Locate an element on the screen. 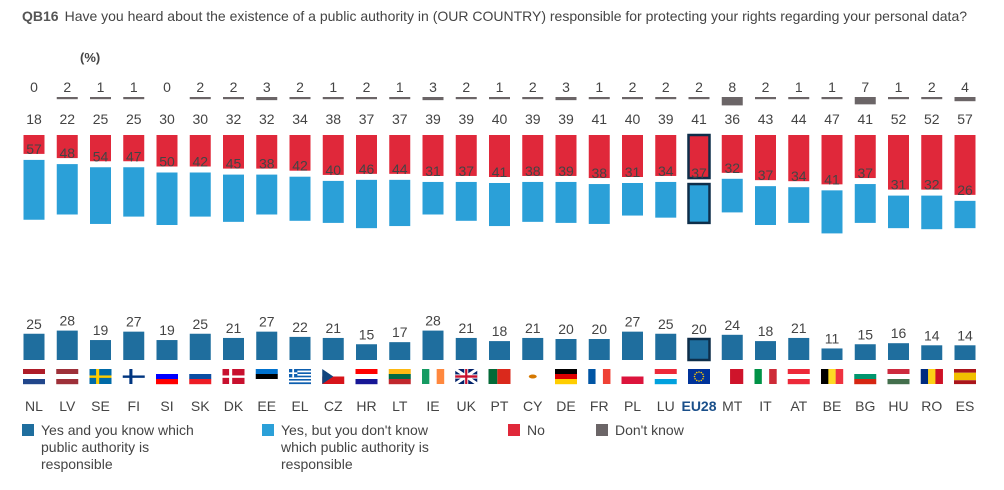  yes-know-bar-ee is located at coordinates (267, 345).